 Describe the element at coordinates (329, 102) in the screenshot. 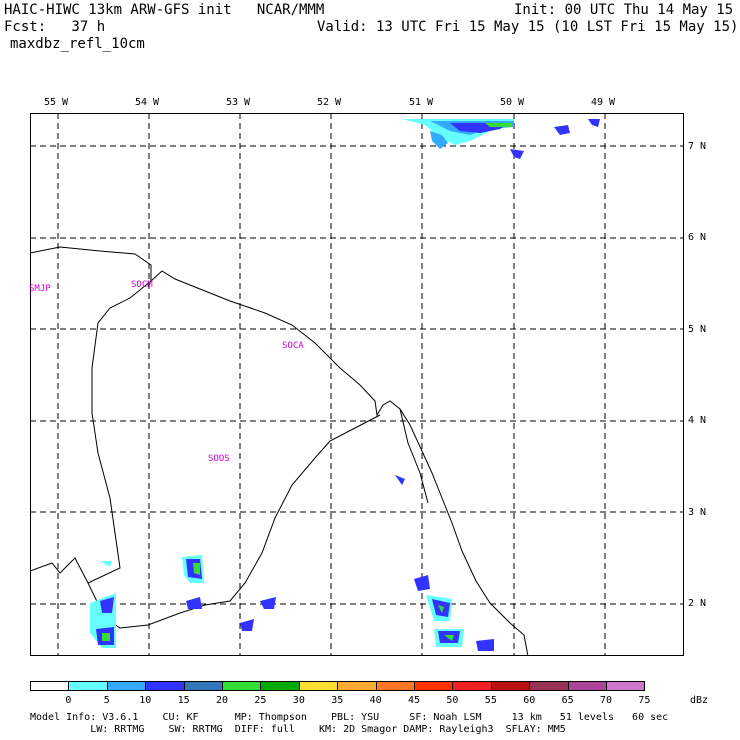

I see `lon-label-52w: 52 W` at that location.